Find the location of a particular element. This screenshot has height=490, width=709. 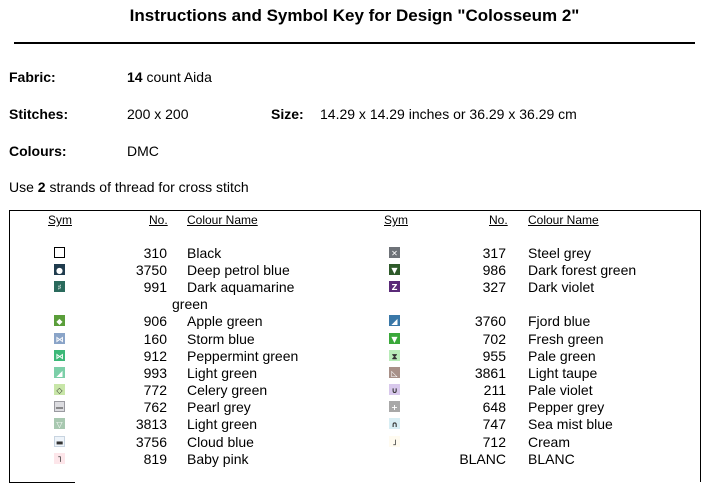

key-row: ◺ 3861 Light taupe is located at coordinates (354, 373).